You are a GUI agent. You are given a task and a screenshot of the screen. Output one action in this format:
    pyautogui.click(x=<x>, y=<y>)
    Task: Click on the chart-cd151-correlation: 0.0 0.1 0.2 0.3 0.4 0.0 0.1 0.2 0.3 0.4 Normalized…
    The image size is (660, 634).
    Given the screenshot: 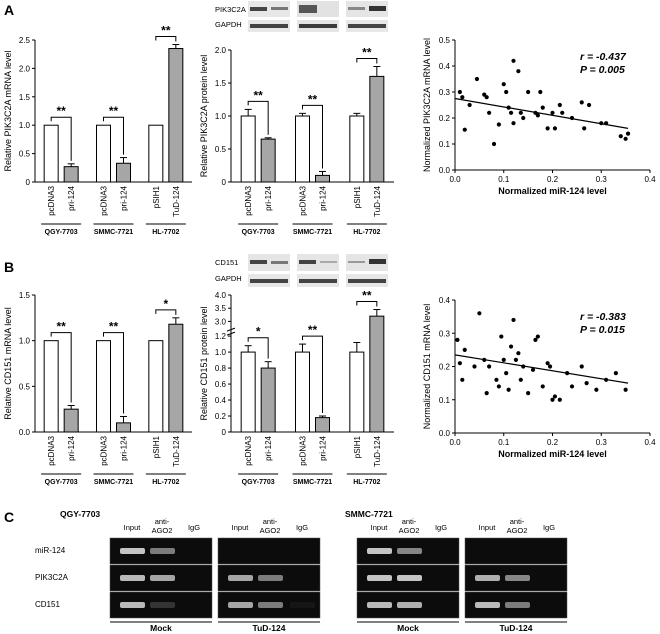 What is the action you would take?
    pyautogui.click(x=539, y=377)
    